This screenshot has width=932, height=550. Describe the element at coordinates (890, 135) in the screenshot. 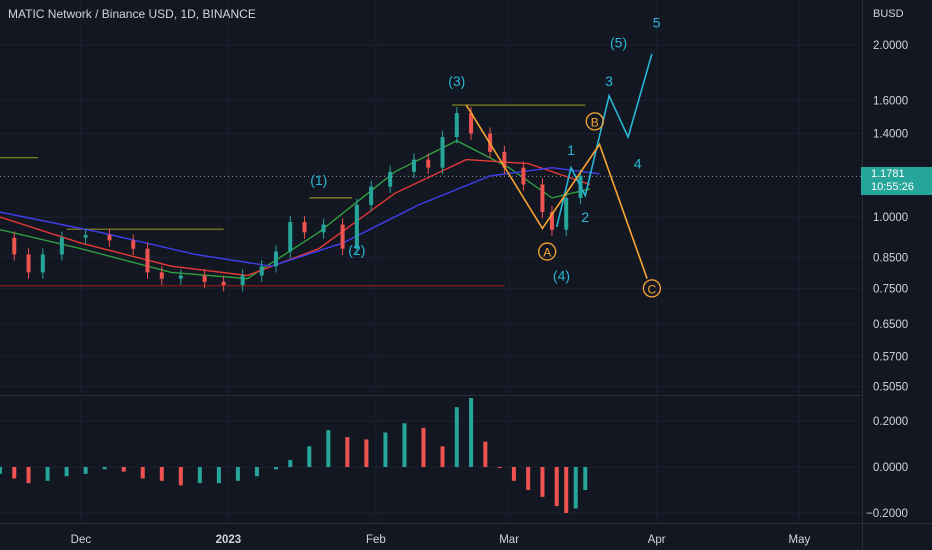

I see `y-tick-label: 1.4000` at that location.